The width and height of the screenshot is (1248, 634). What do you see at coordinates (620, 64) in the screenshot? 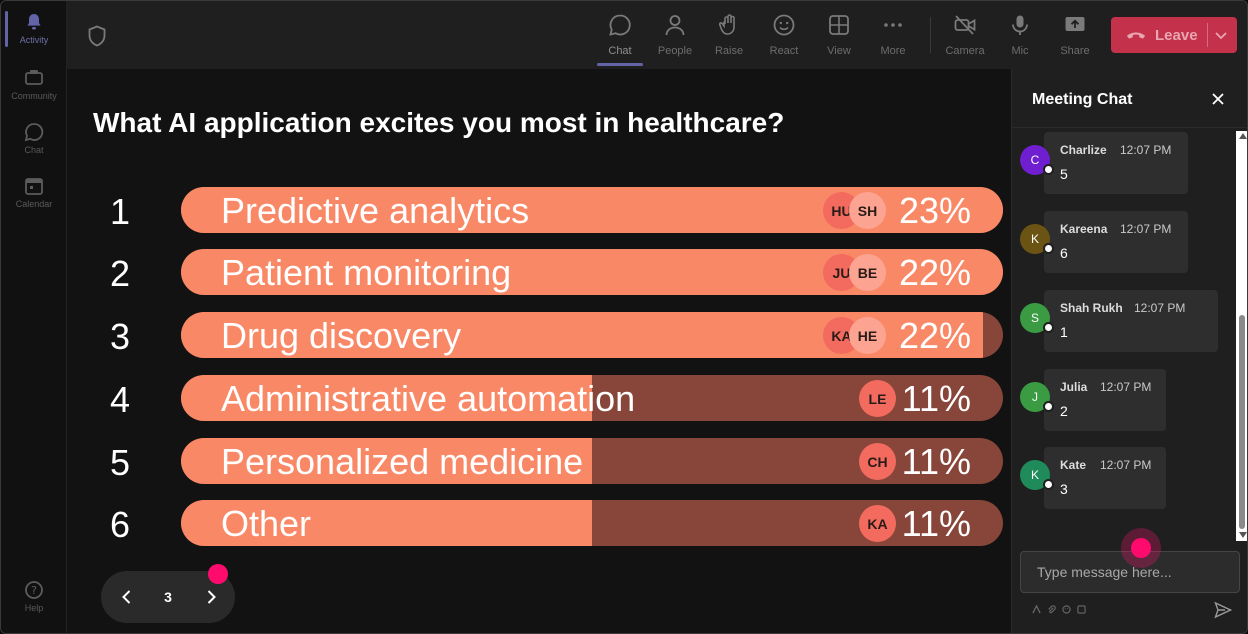
I see `active-tab-indicator` at bounding box center [620, 64].